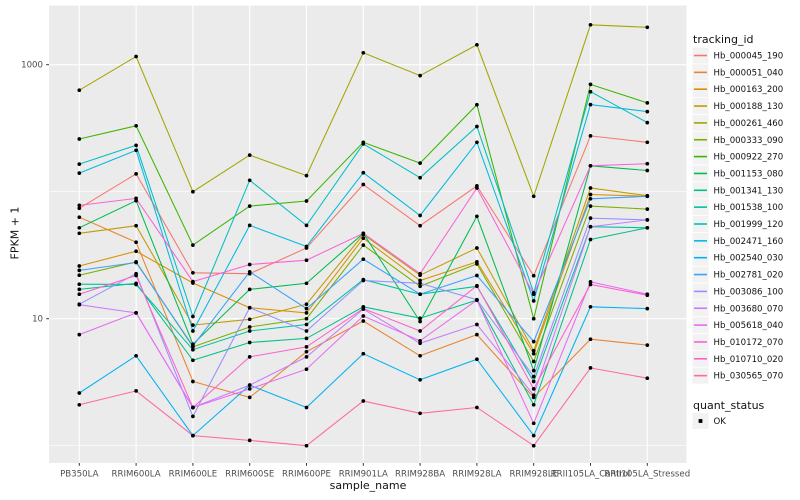 The width and height of the screenshot is (800, 500). What do you see at coordinates (749, 377) in the screenshot?
I see `legend-label: Hb_030565_070` at bounding box center [749, 377].